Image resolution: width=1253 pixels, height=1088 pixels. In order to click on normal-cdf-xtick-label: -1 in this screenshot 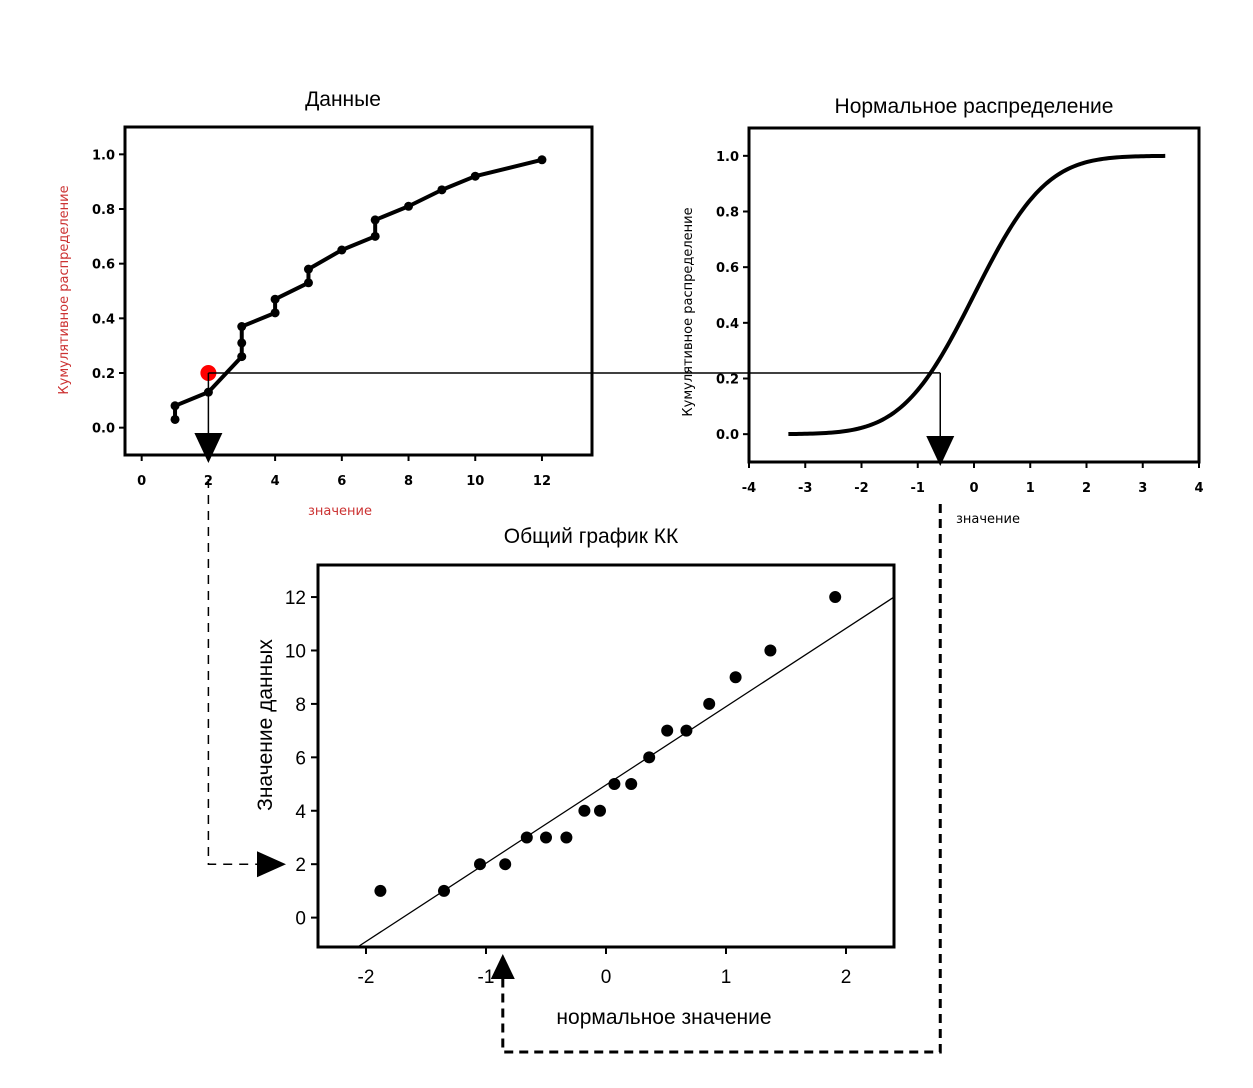, I will do `click(918, 488)`.